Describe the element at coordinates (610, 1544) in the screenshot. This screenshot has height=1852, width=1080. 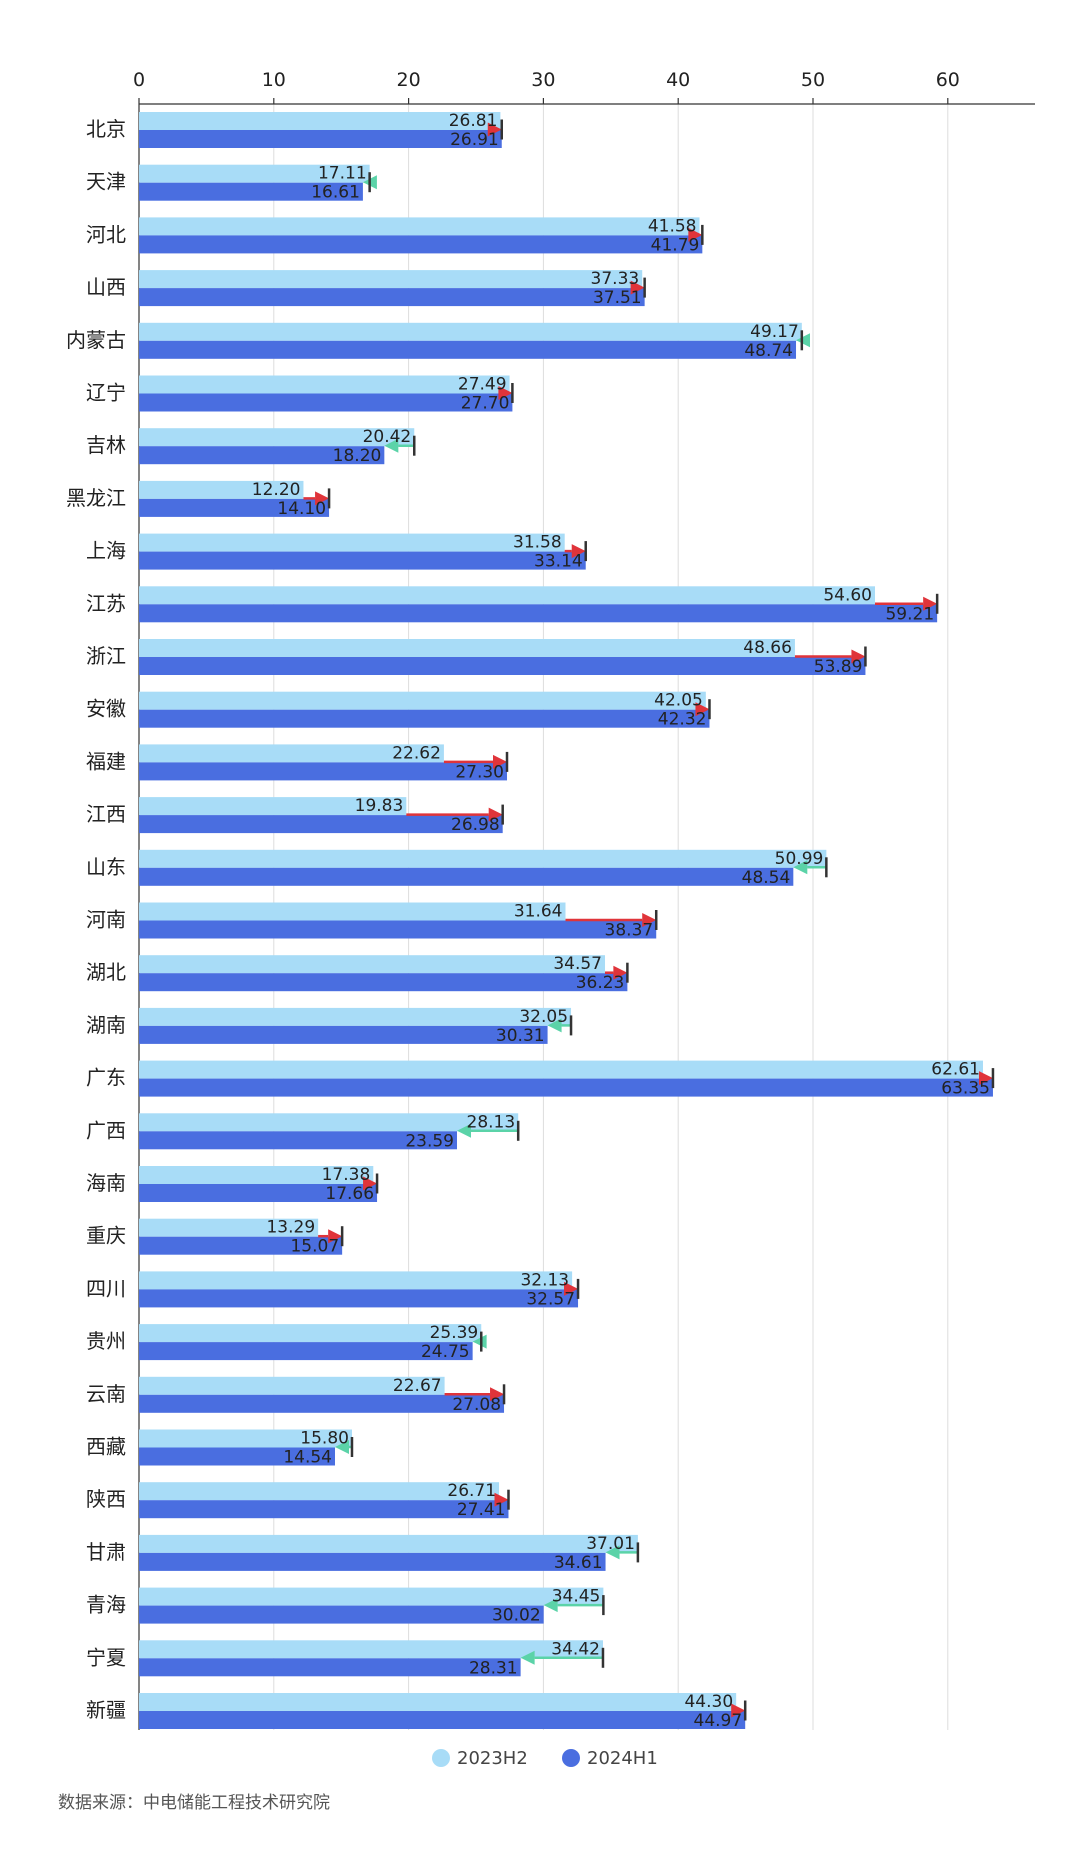
I see `value-label-2023h2: 37.01` at that location.